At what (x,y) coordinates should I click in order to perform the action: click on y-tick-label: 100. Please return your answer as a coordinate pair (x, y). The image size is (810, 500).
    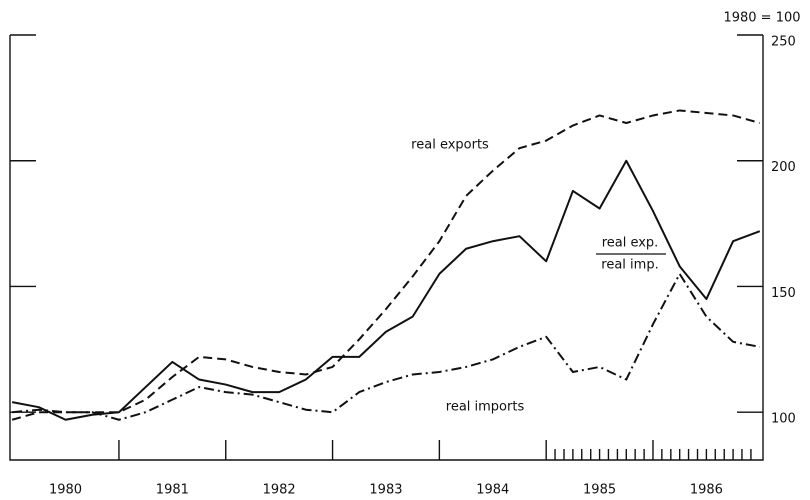
    Looking at the image, I should click on (783, 419).